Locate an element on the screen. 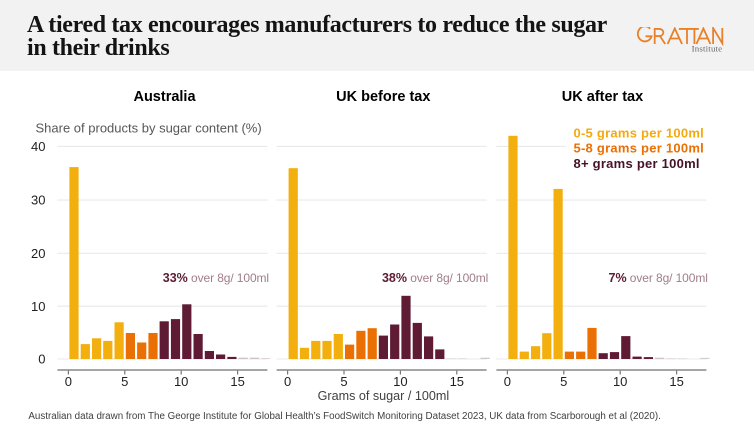  svg-text: Grams of sugar / 100ml is located at coordinates (384, 396).